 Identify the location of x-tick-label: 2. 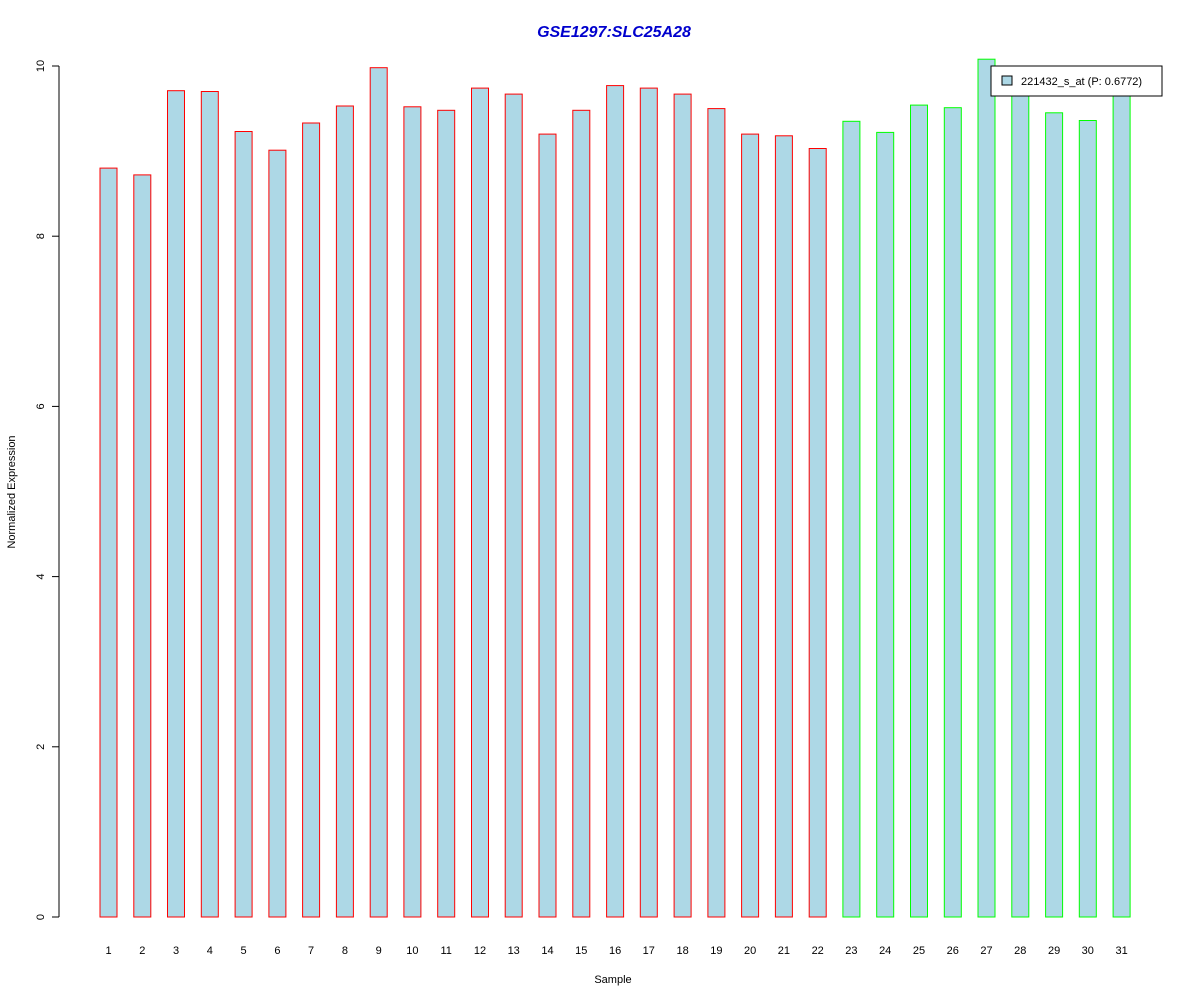
(142, 951).